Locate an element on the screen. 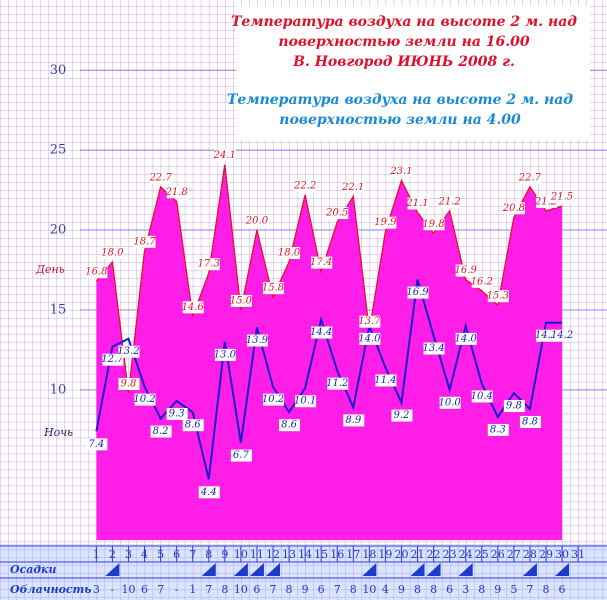  value-label: 20.5 is located at coordinates (336, 213).